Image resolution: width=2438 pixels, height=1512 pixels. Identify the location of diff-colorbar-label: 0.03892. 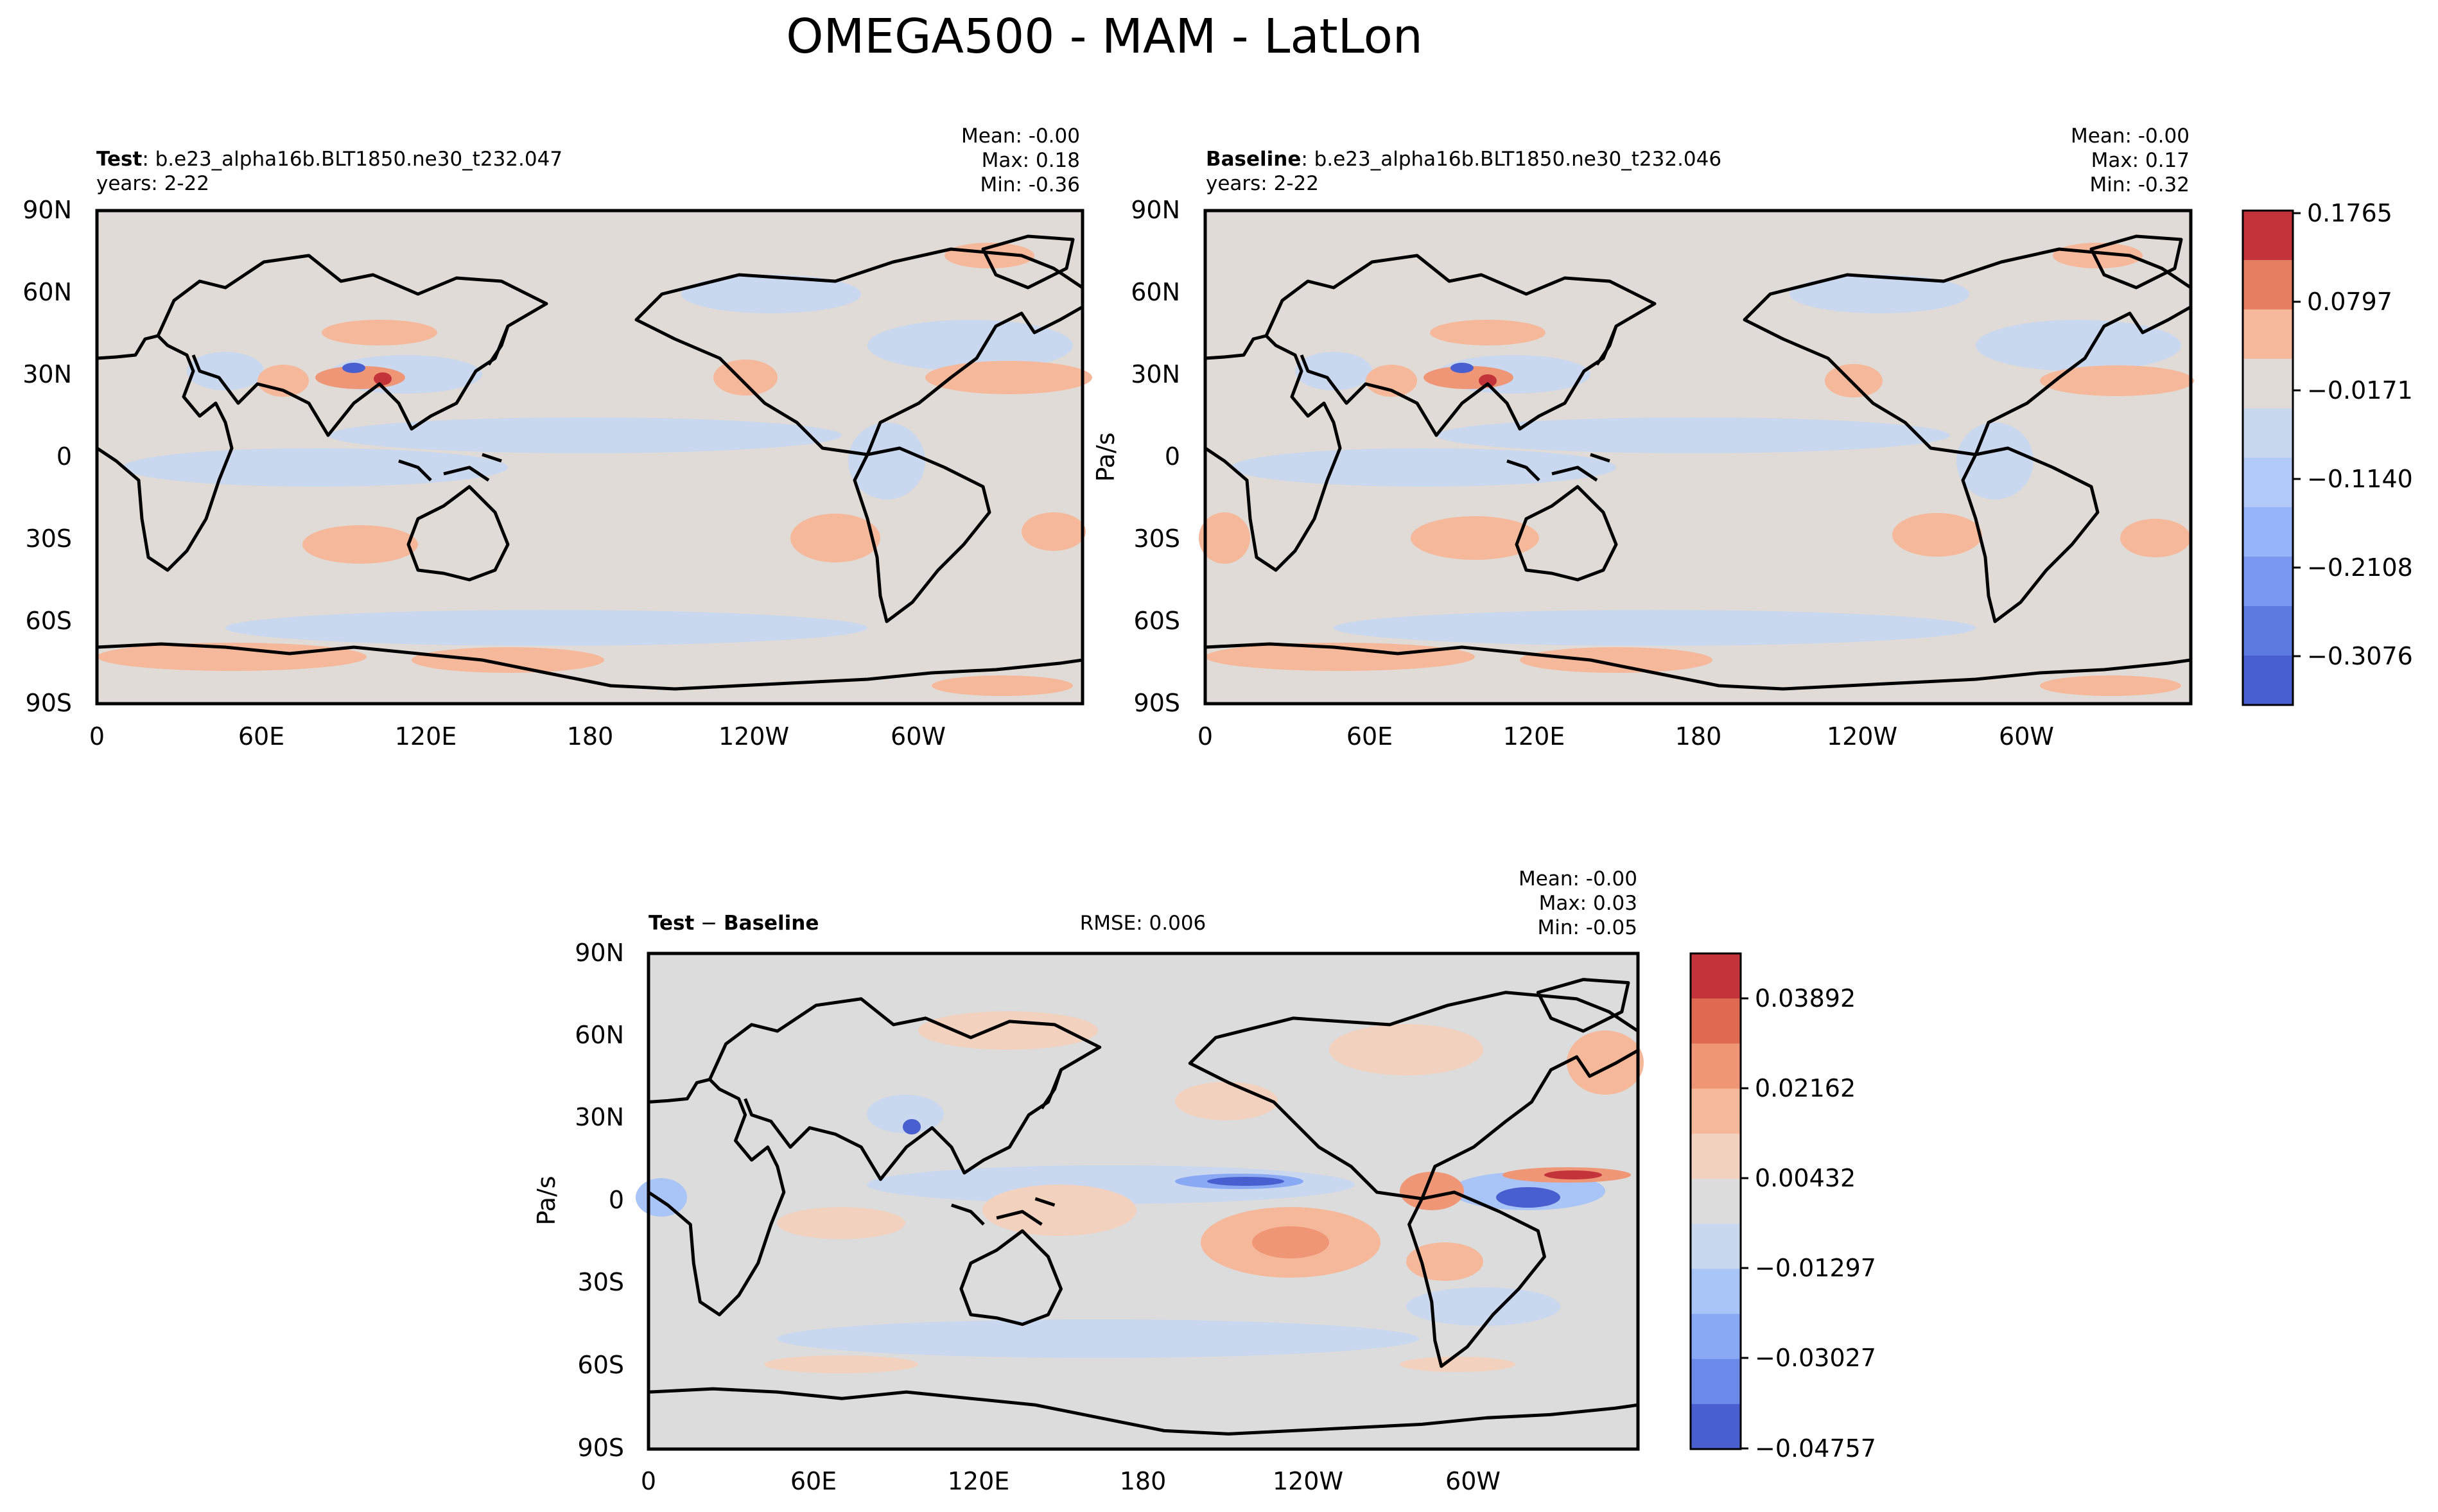
(1806, 998).